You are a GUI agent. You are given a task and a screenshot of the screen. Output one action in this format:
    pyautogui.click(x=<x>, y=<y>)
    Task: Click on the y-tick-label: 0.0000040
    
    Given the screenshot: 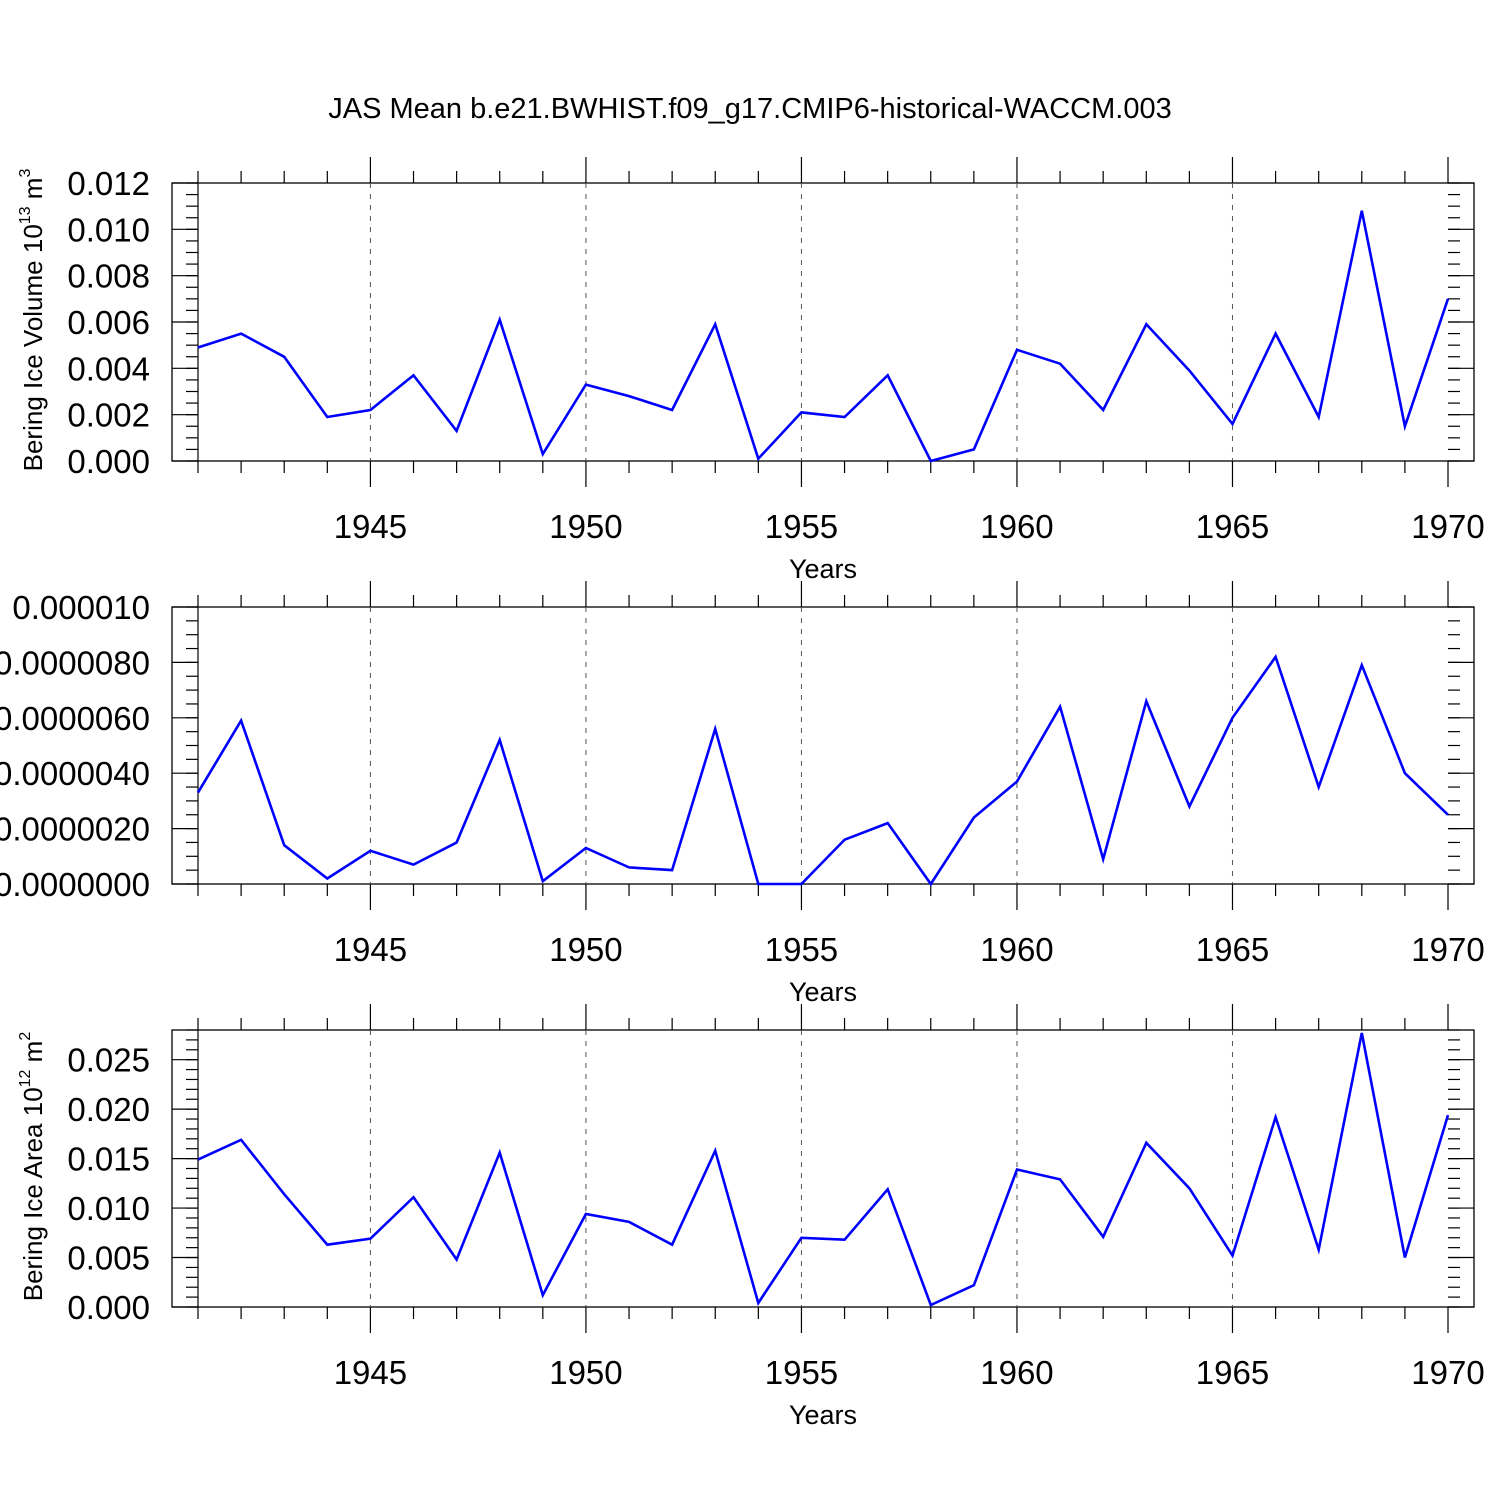 What is the action you would take?
    pyautogui.click(x=75, y=773)
    